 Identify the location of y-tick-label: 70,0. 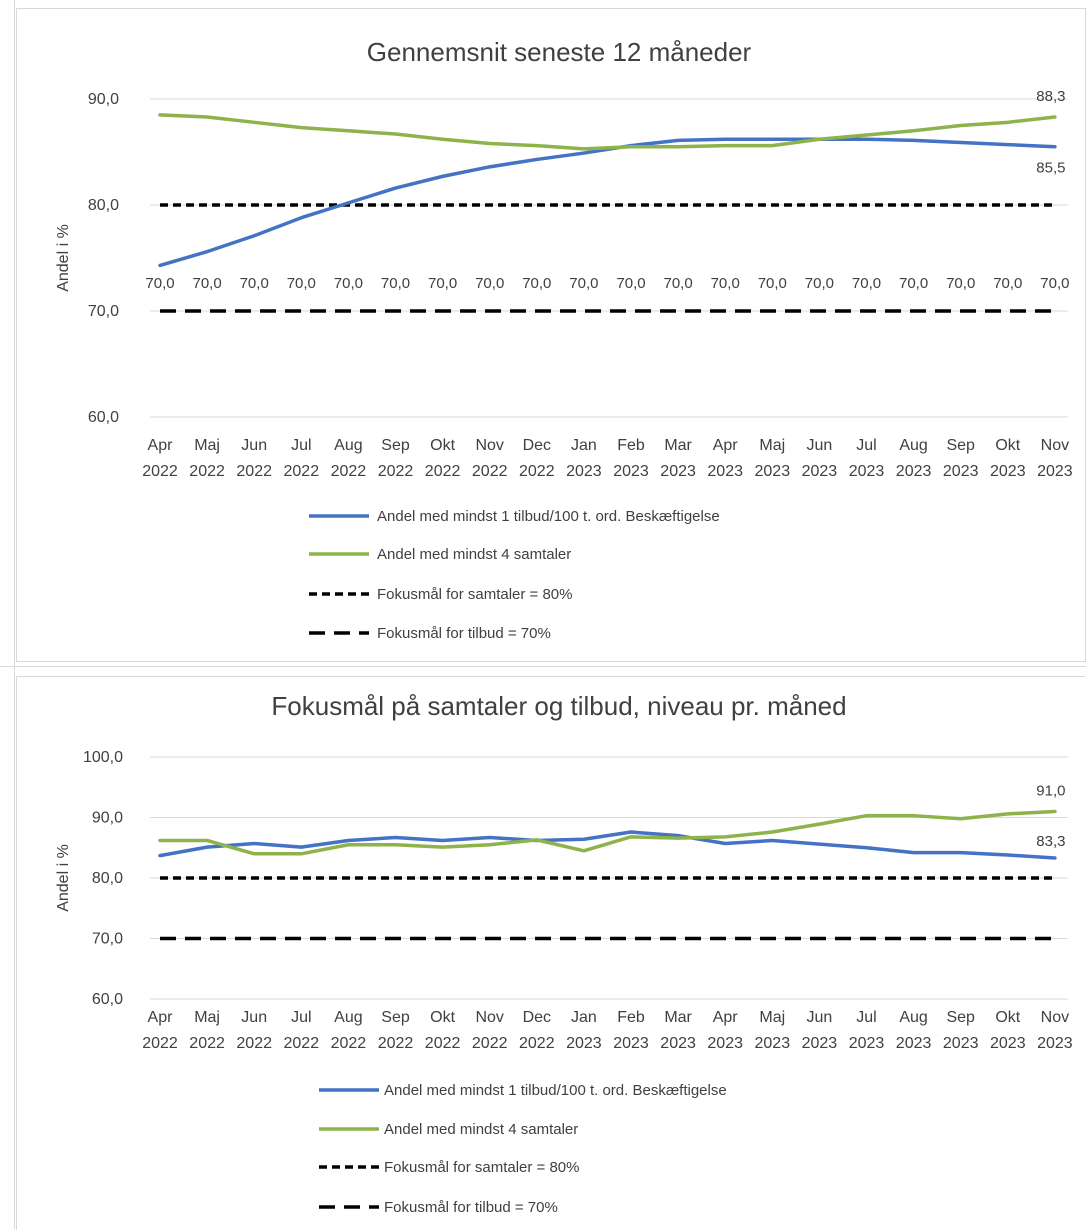
(107, 939).